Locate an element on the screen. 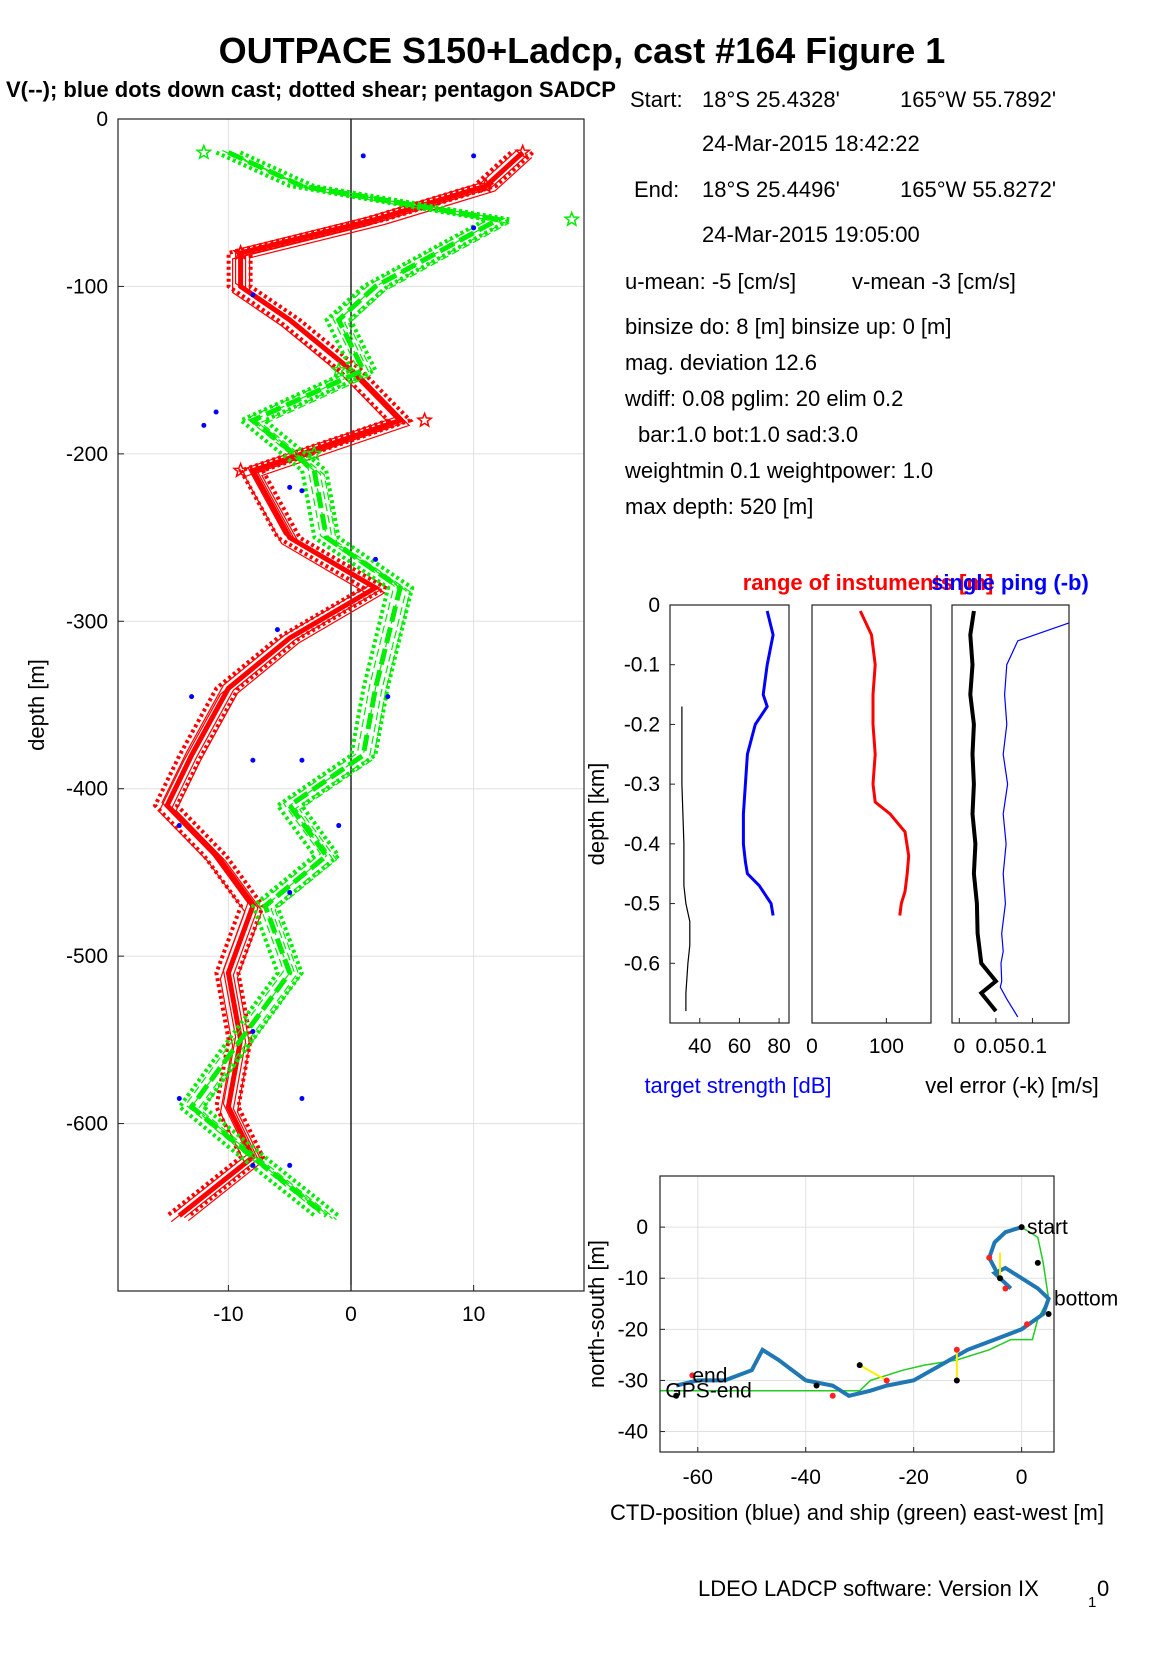 The width and height of the screenshot is (1165, 1679). y-tick-label: -300 is located at coordinates (87, 621).